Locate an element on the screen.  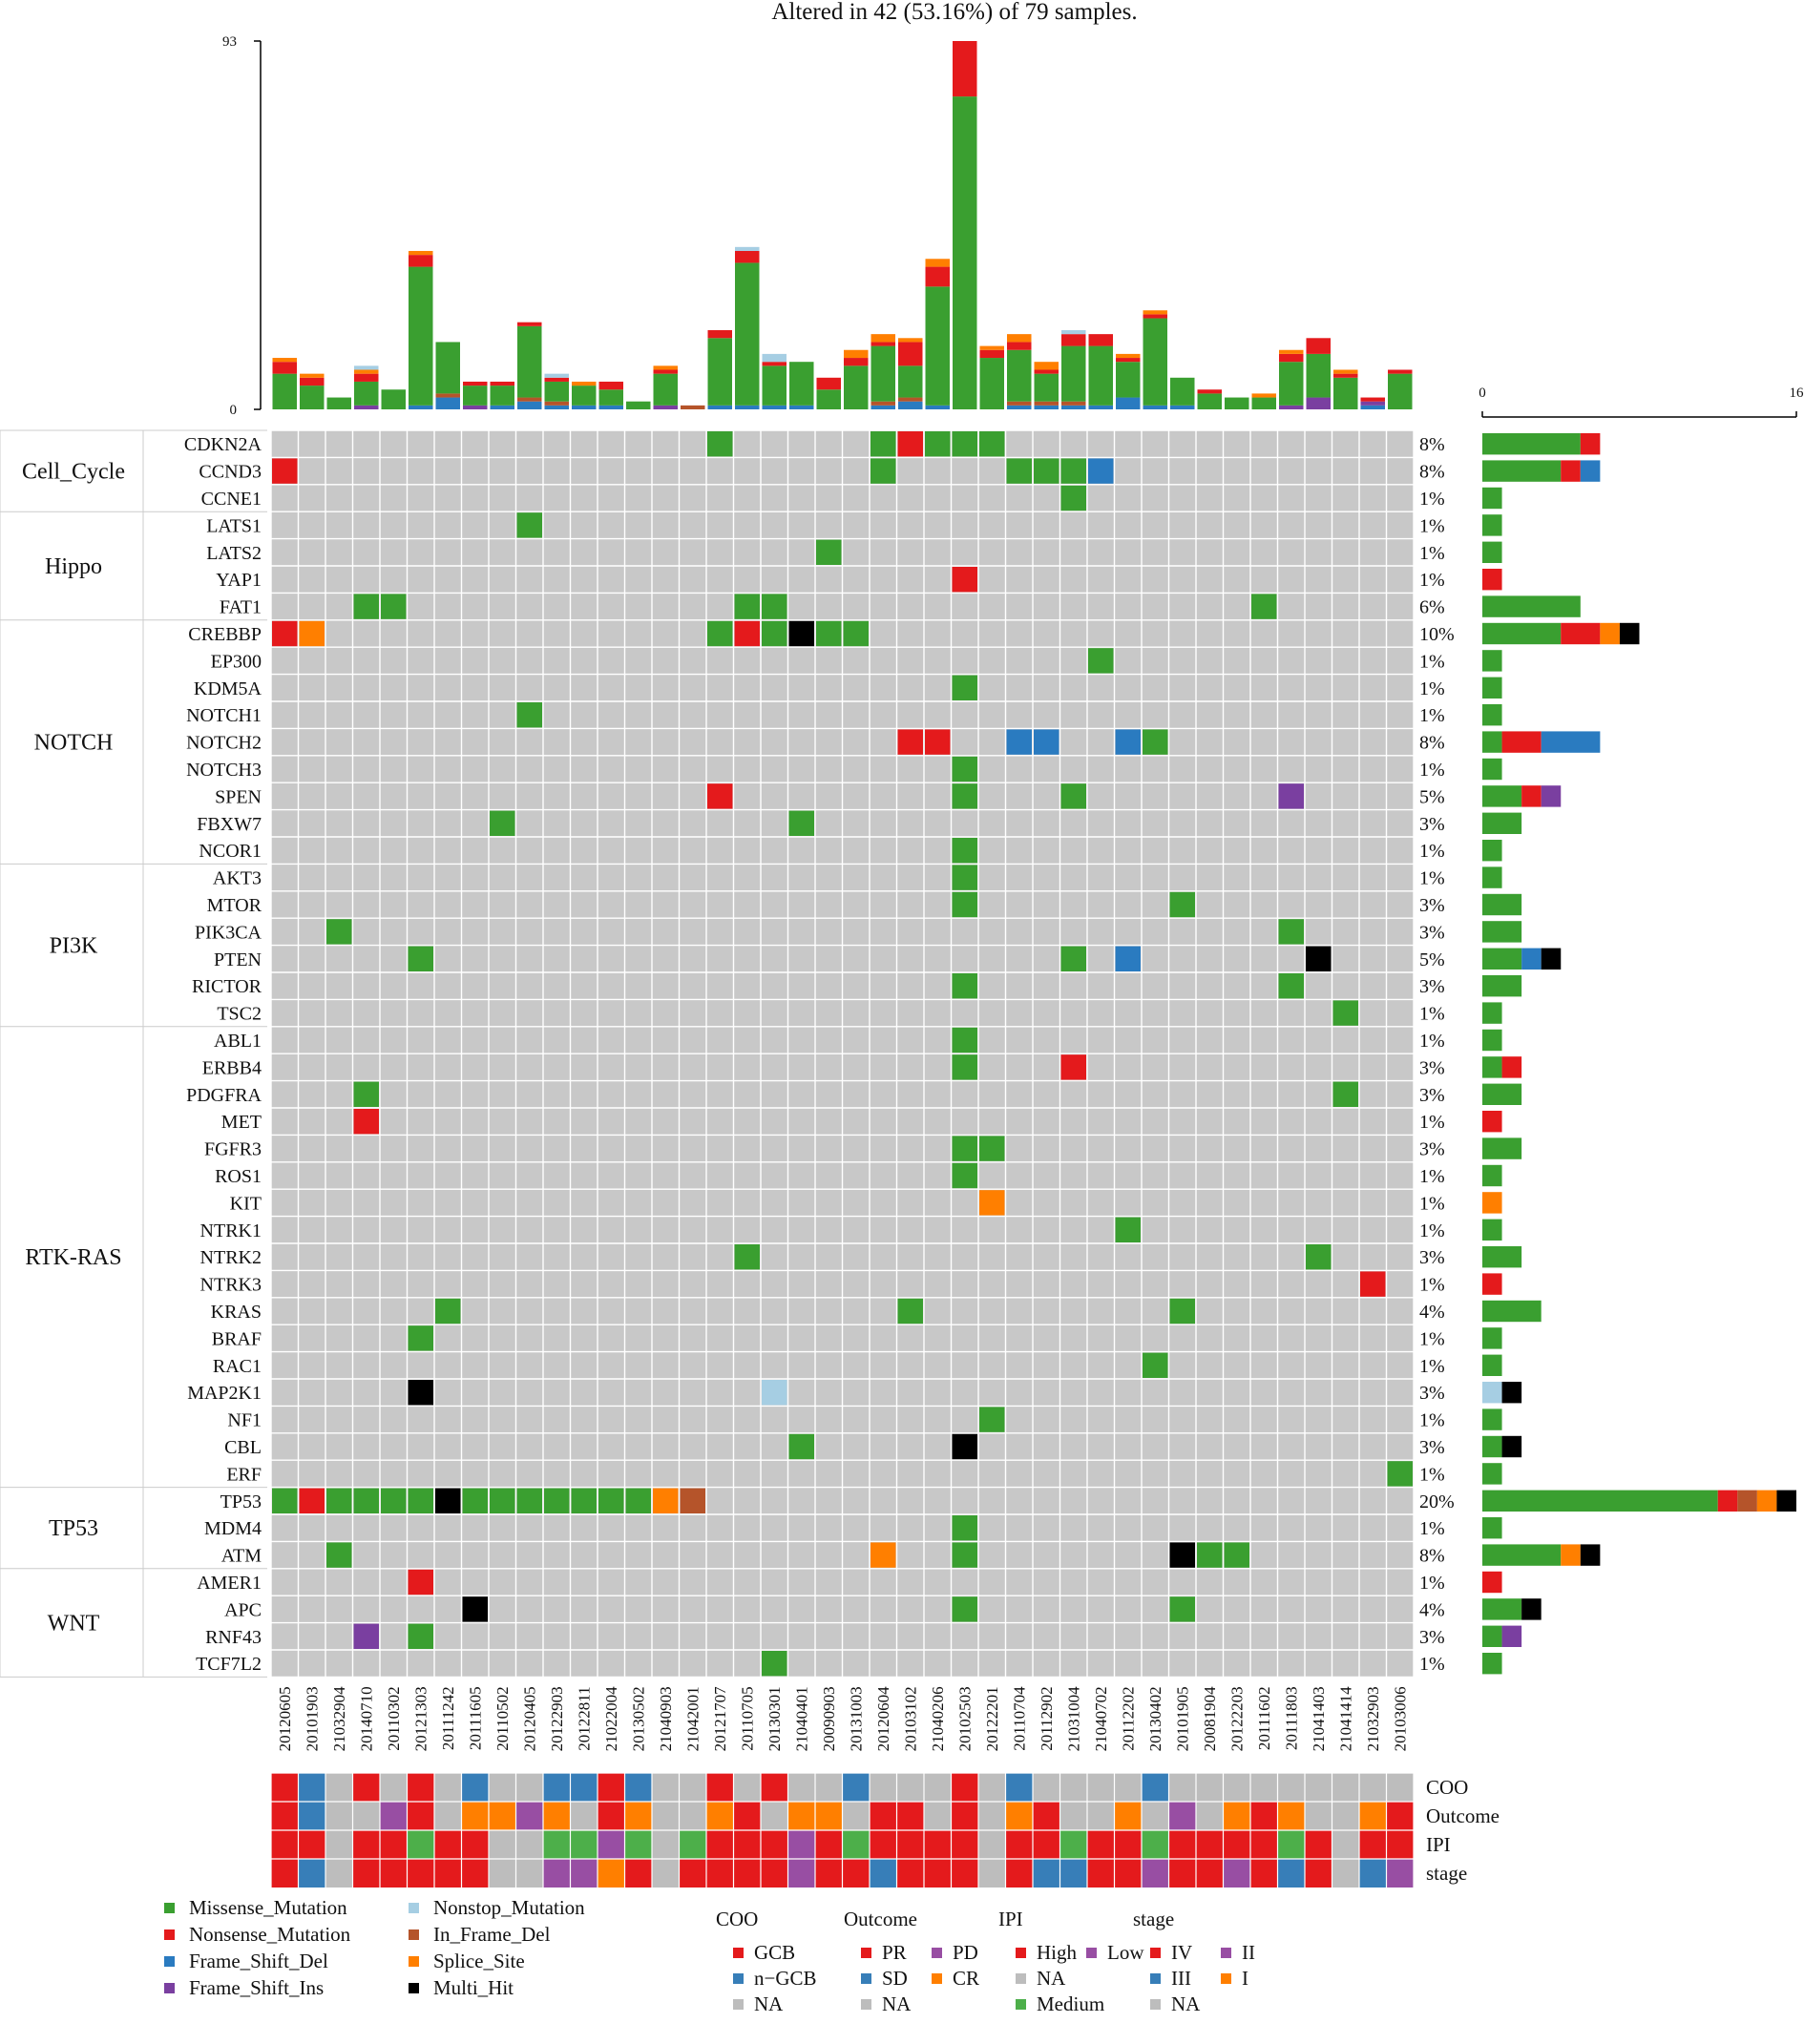
legend-label: Frame_Shift_Del is located at coordinates (258, 1961).